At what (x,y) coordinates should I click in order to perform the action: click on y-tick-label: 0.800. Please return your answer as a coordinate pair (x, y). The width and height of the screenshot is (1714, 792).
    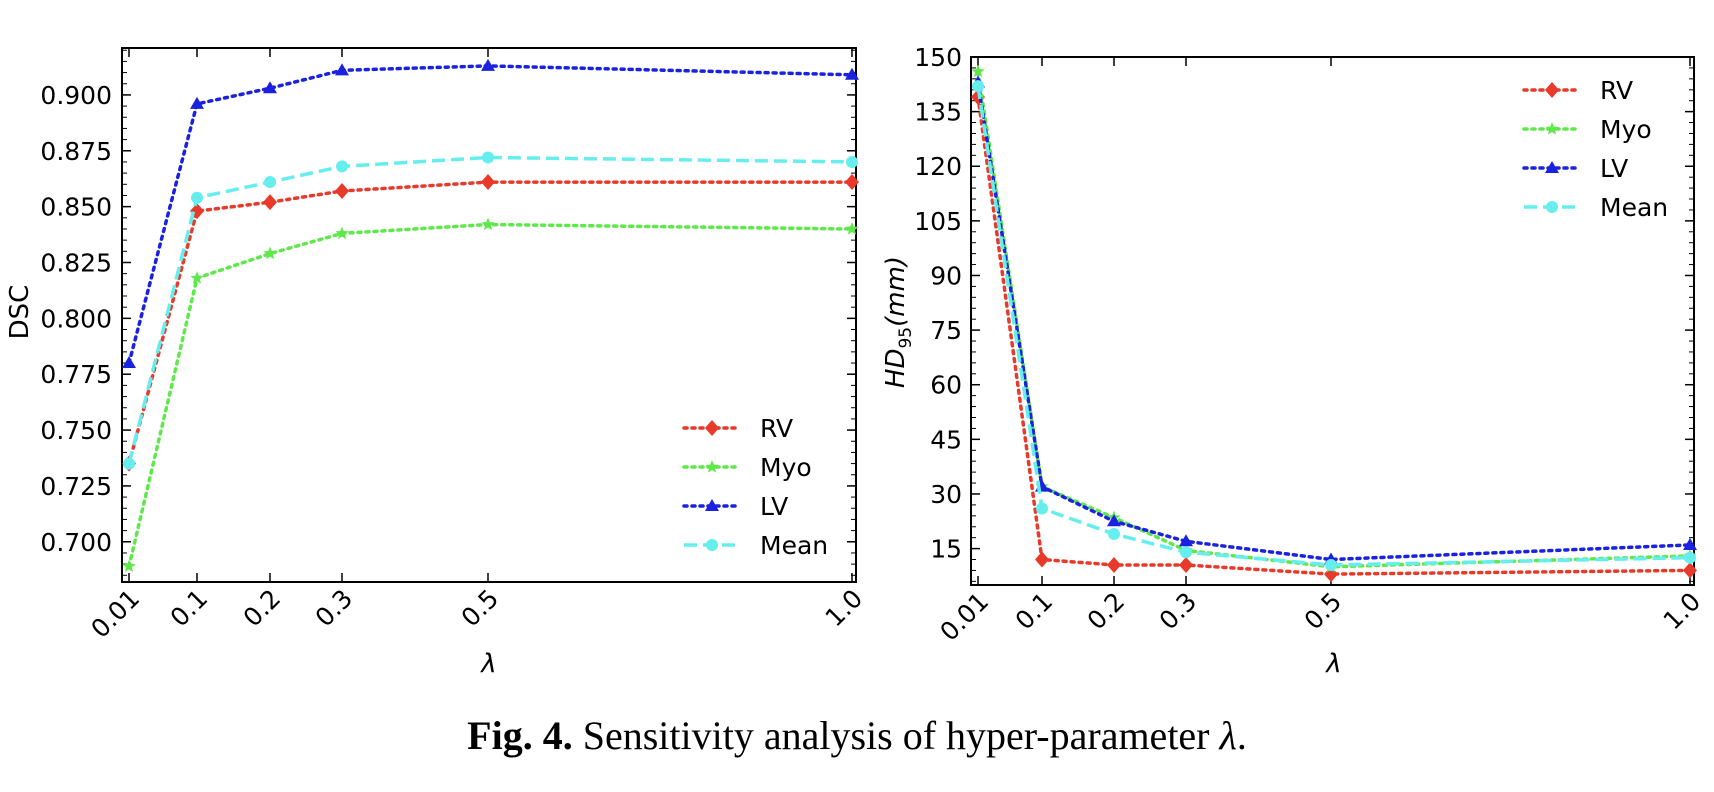
    Looking at the image, I should click on (76, 318).